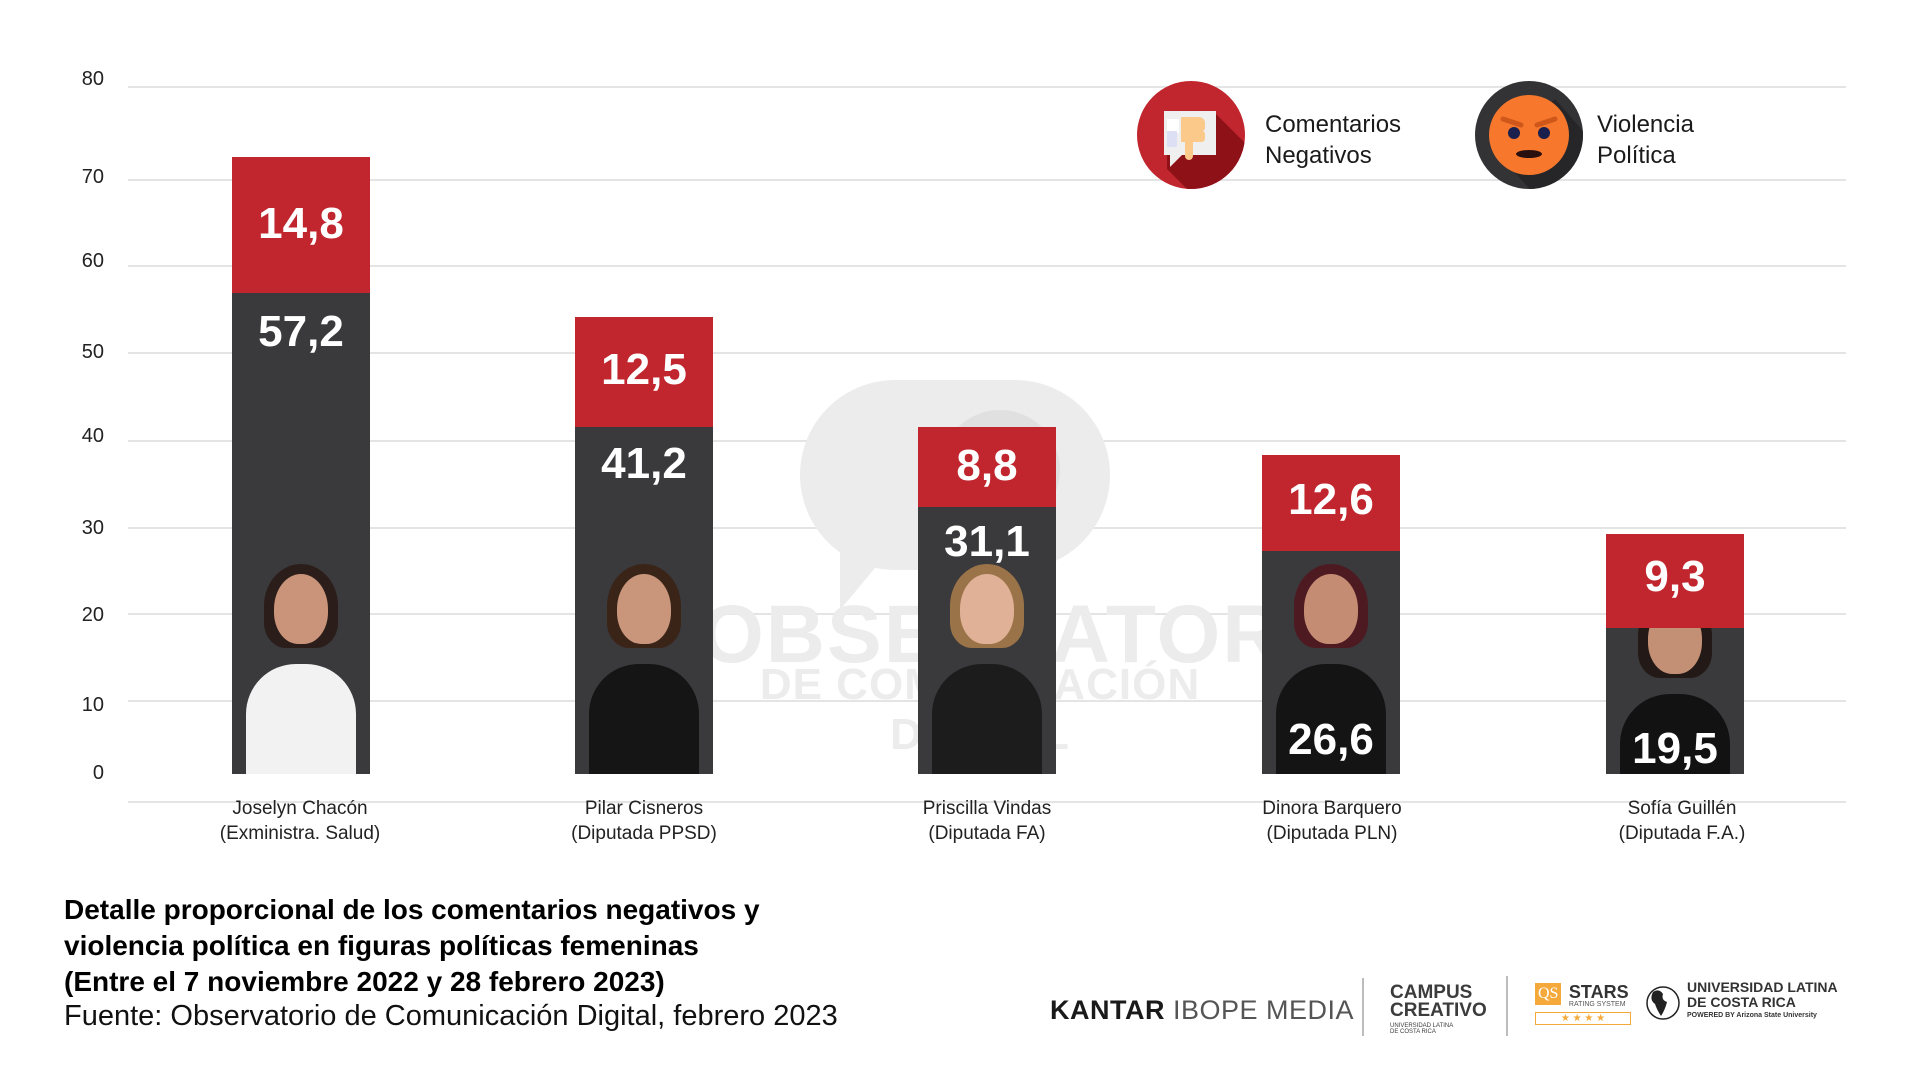  I want to click on value-violencia: 14,8, so click(301, 223).